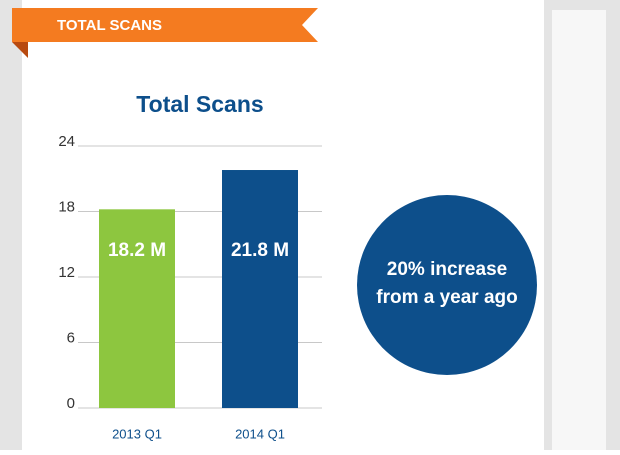 The width and height of the screenshot is (620, 455). What do you see at coordinates (66, 272) in the screenshot?
I see `y-tick-label: 12` at bounding box center [66, 272].